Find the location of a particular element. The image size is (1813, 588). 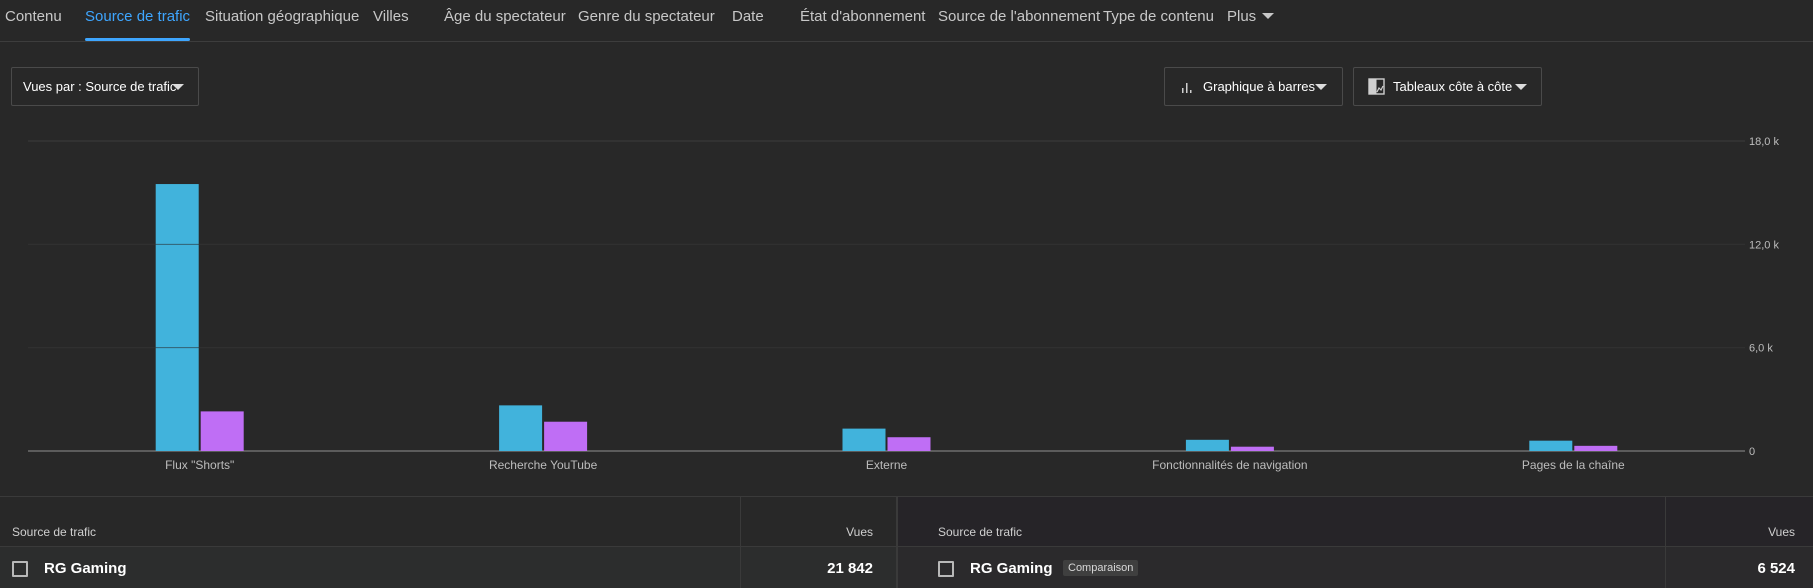

tab-etat-abonnement: État d'abonnement is located at coordinates (863, 16).